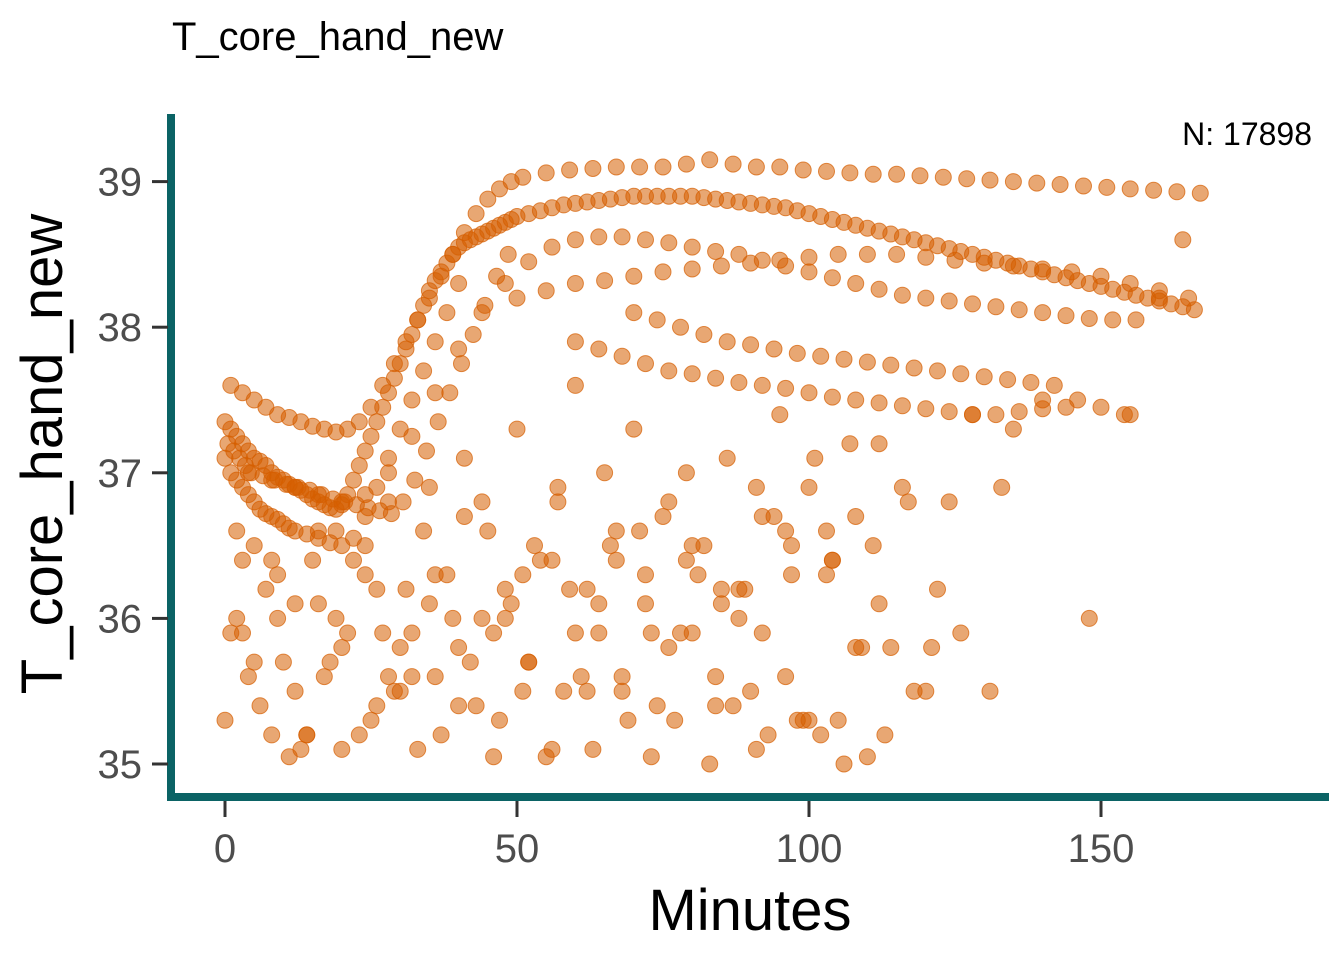  I want to click on x-axis-ticks: 0 50 100 150, so click(674, 836).